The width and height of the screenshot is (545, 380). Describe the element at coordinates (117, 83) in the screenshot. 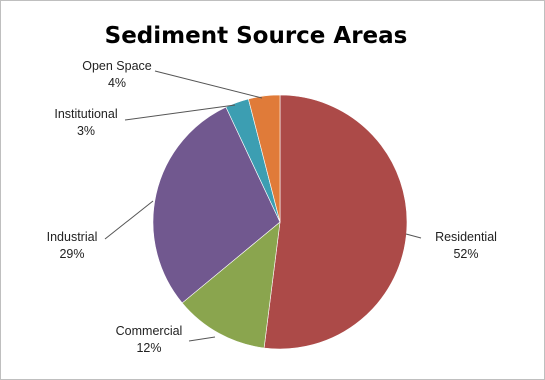

I see `slice-percent-open-space: 4%` at that location.